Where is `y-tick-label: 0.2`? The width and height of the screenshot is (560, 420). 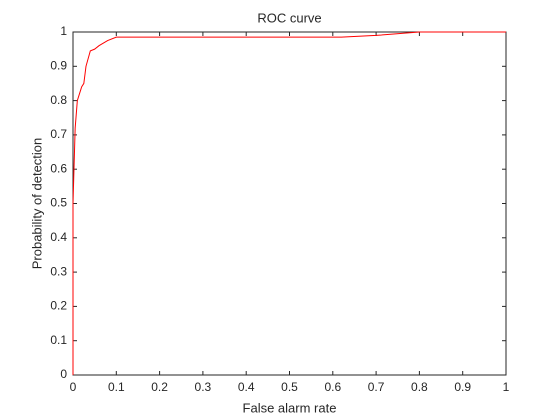
y-tick-label: 0.2 is located at coordinates (58, 306).